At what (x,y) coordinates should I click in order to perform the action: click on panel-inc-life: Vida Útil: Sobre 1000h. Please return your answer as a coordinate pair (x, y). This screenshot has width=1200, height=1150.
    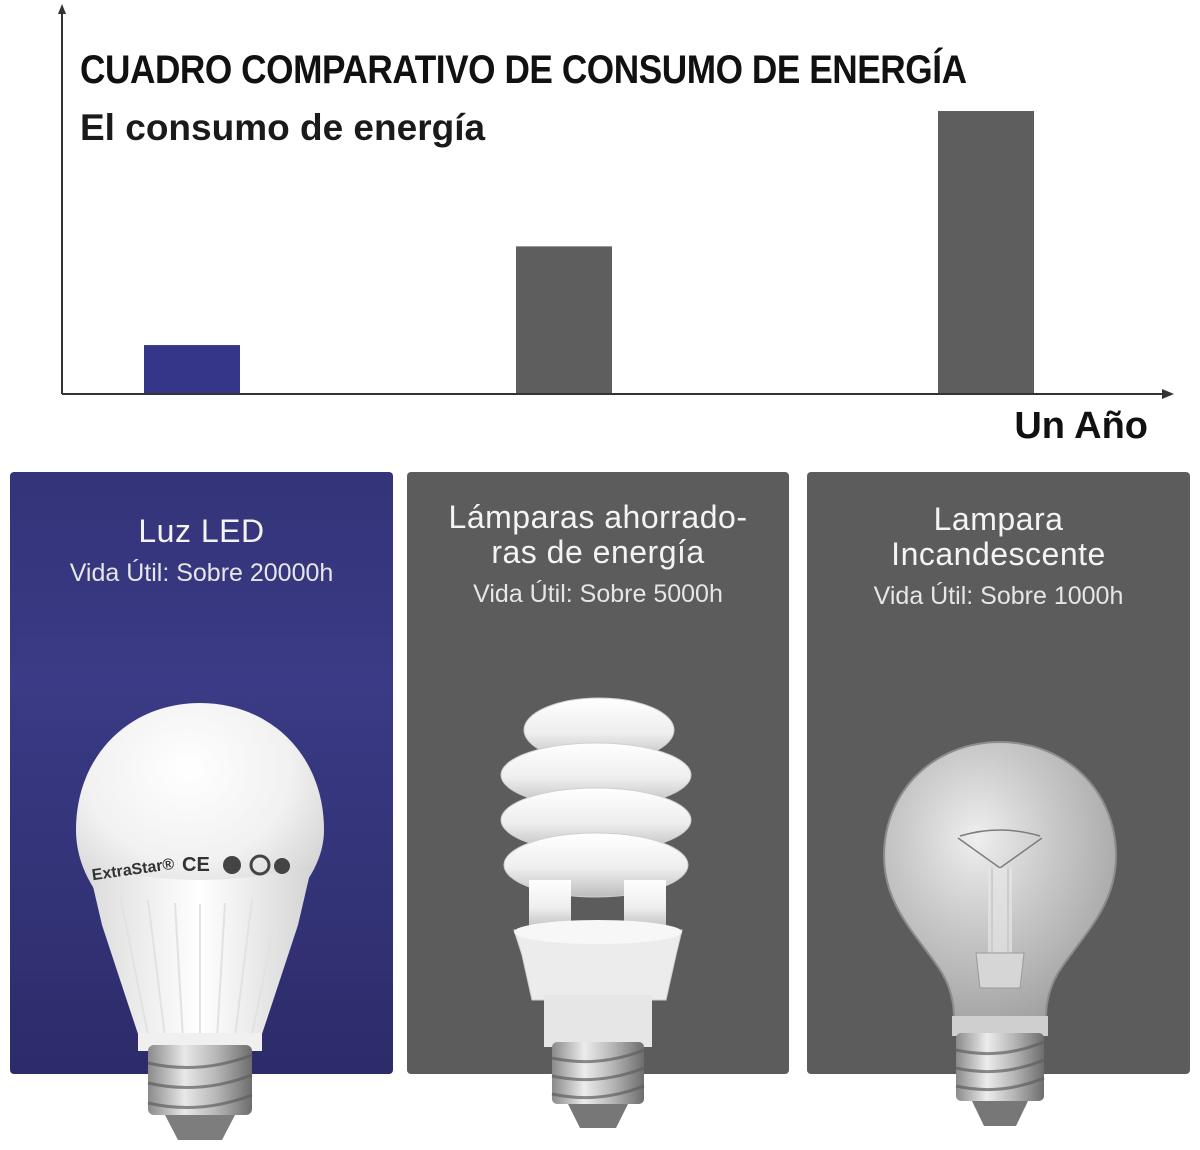
    Looking at the image, I should click on (998, 596).